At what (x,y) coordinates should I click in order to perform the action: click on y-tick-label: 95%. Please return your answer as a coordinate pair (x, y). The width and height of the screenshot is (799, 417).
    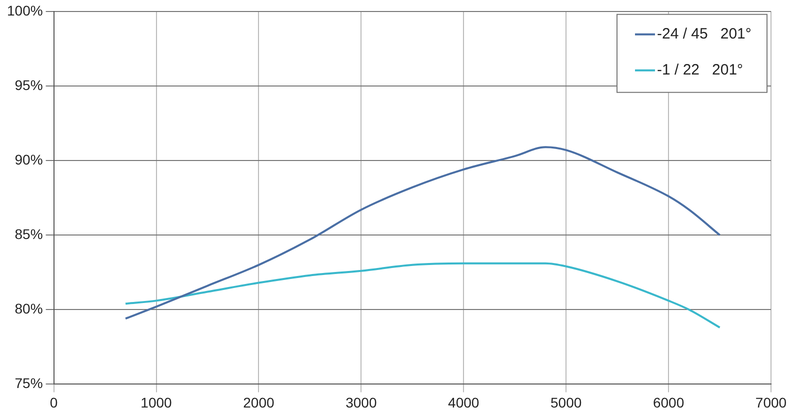
    Looking at the image, I should click on (28, 84).